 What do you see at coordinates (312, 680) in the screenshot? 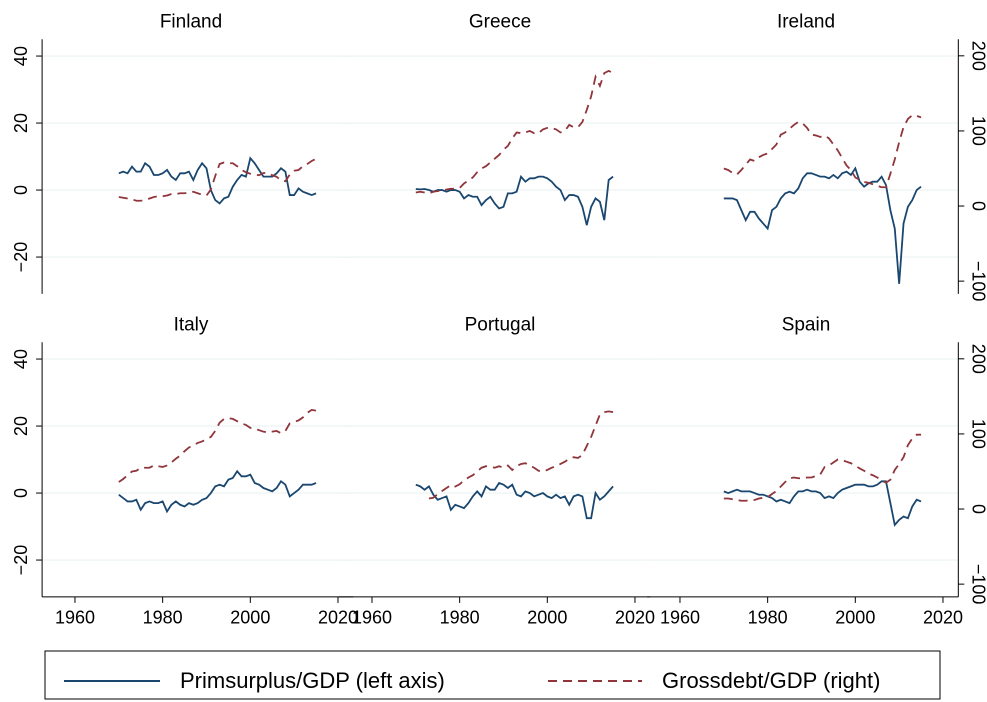
I see `legend-label: Primsurplus/GDP (left axis)` at bounding box center [312, 680].